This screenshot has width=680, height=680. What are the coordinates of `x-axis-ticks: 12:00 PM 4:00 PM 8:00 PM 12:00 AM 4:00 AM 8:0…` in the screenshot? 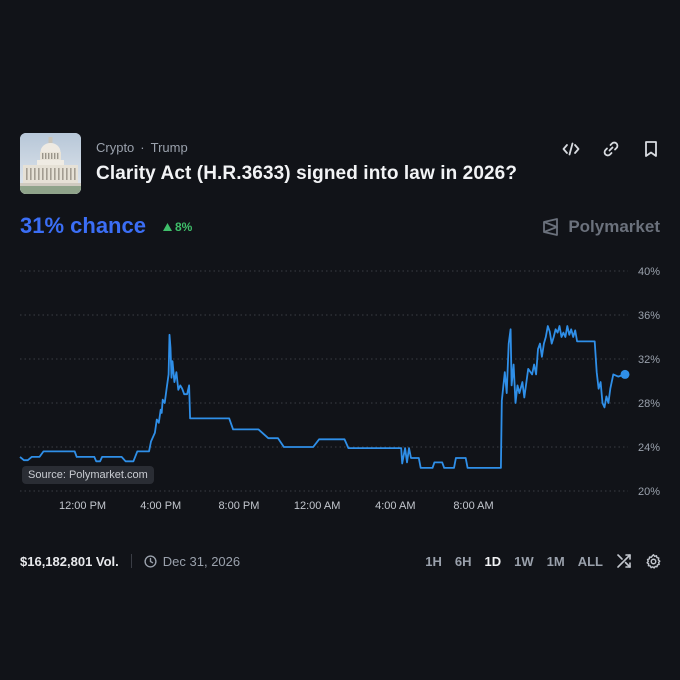 It's located at (276, 506).